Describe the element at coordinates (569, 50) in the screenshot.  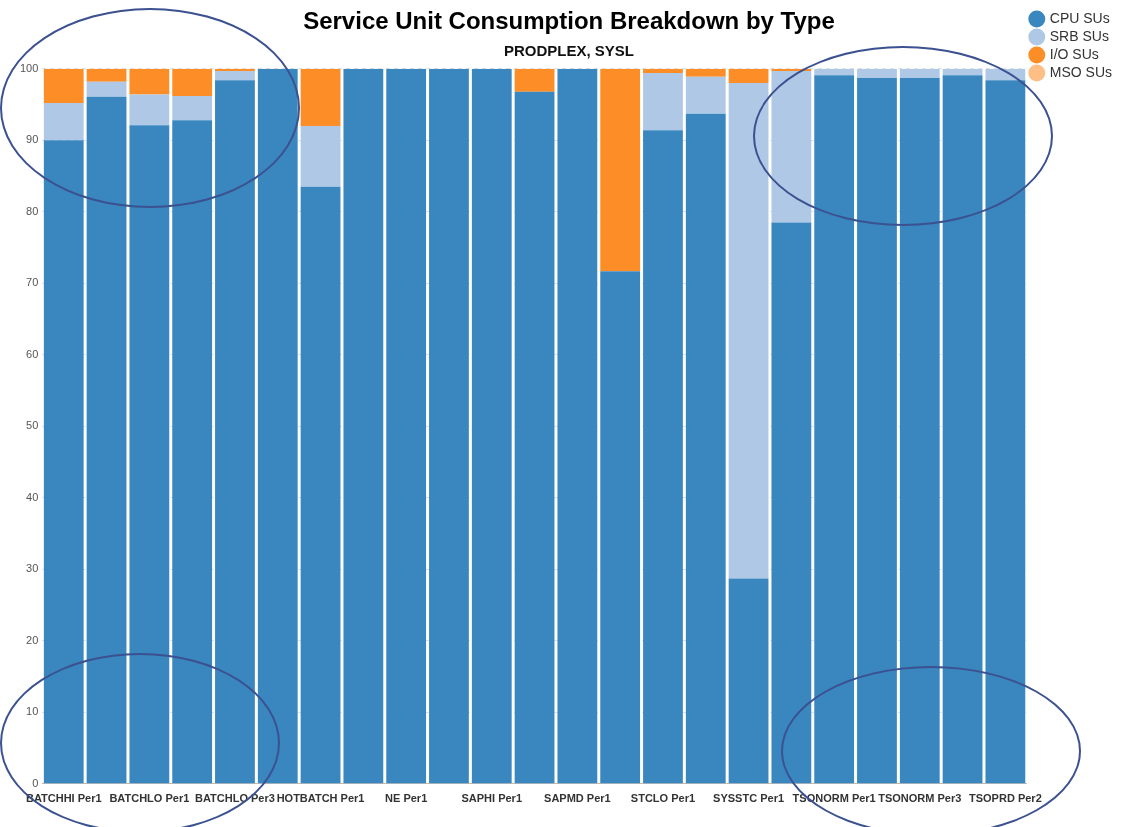
I see `chart-subtitle: PRODPLEX, SYSL` at that location.